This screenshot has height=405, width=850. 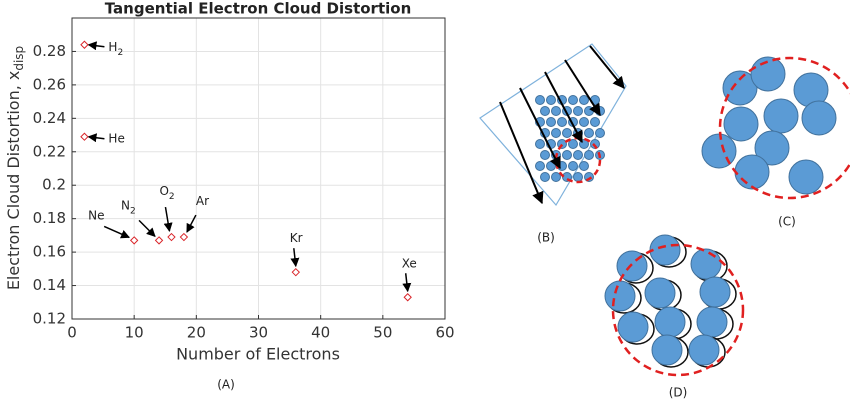 I want to click on point-label: Xe, so click(x=409, y=263).